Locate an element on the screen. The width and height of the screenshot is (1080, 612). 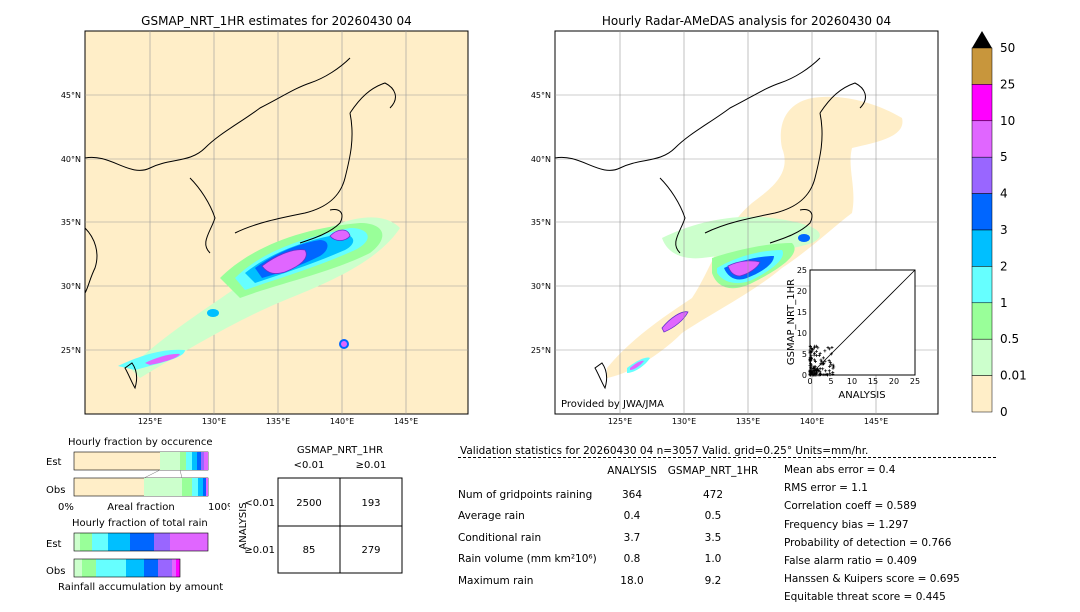
scatter-ytick: 20 is located at coordinates (802, 291).